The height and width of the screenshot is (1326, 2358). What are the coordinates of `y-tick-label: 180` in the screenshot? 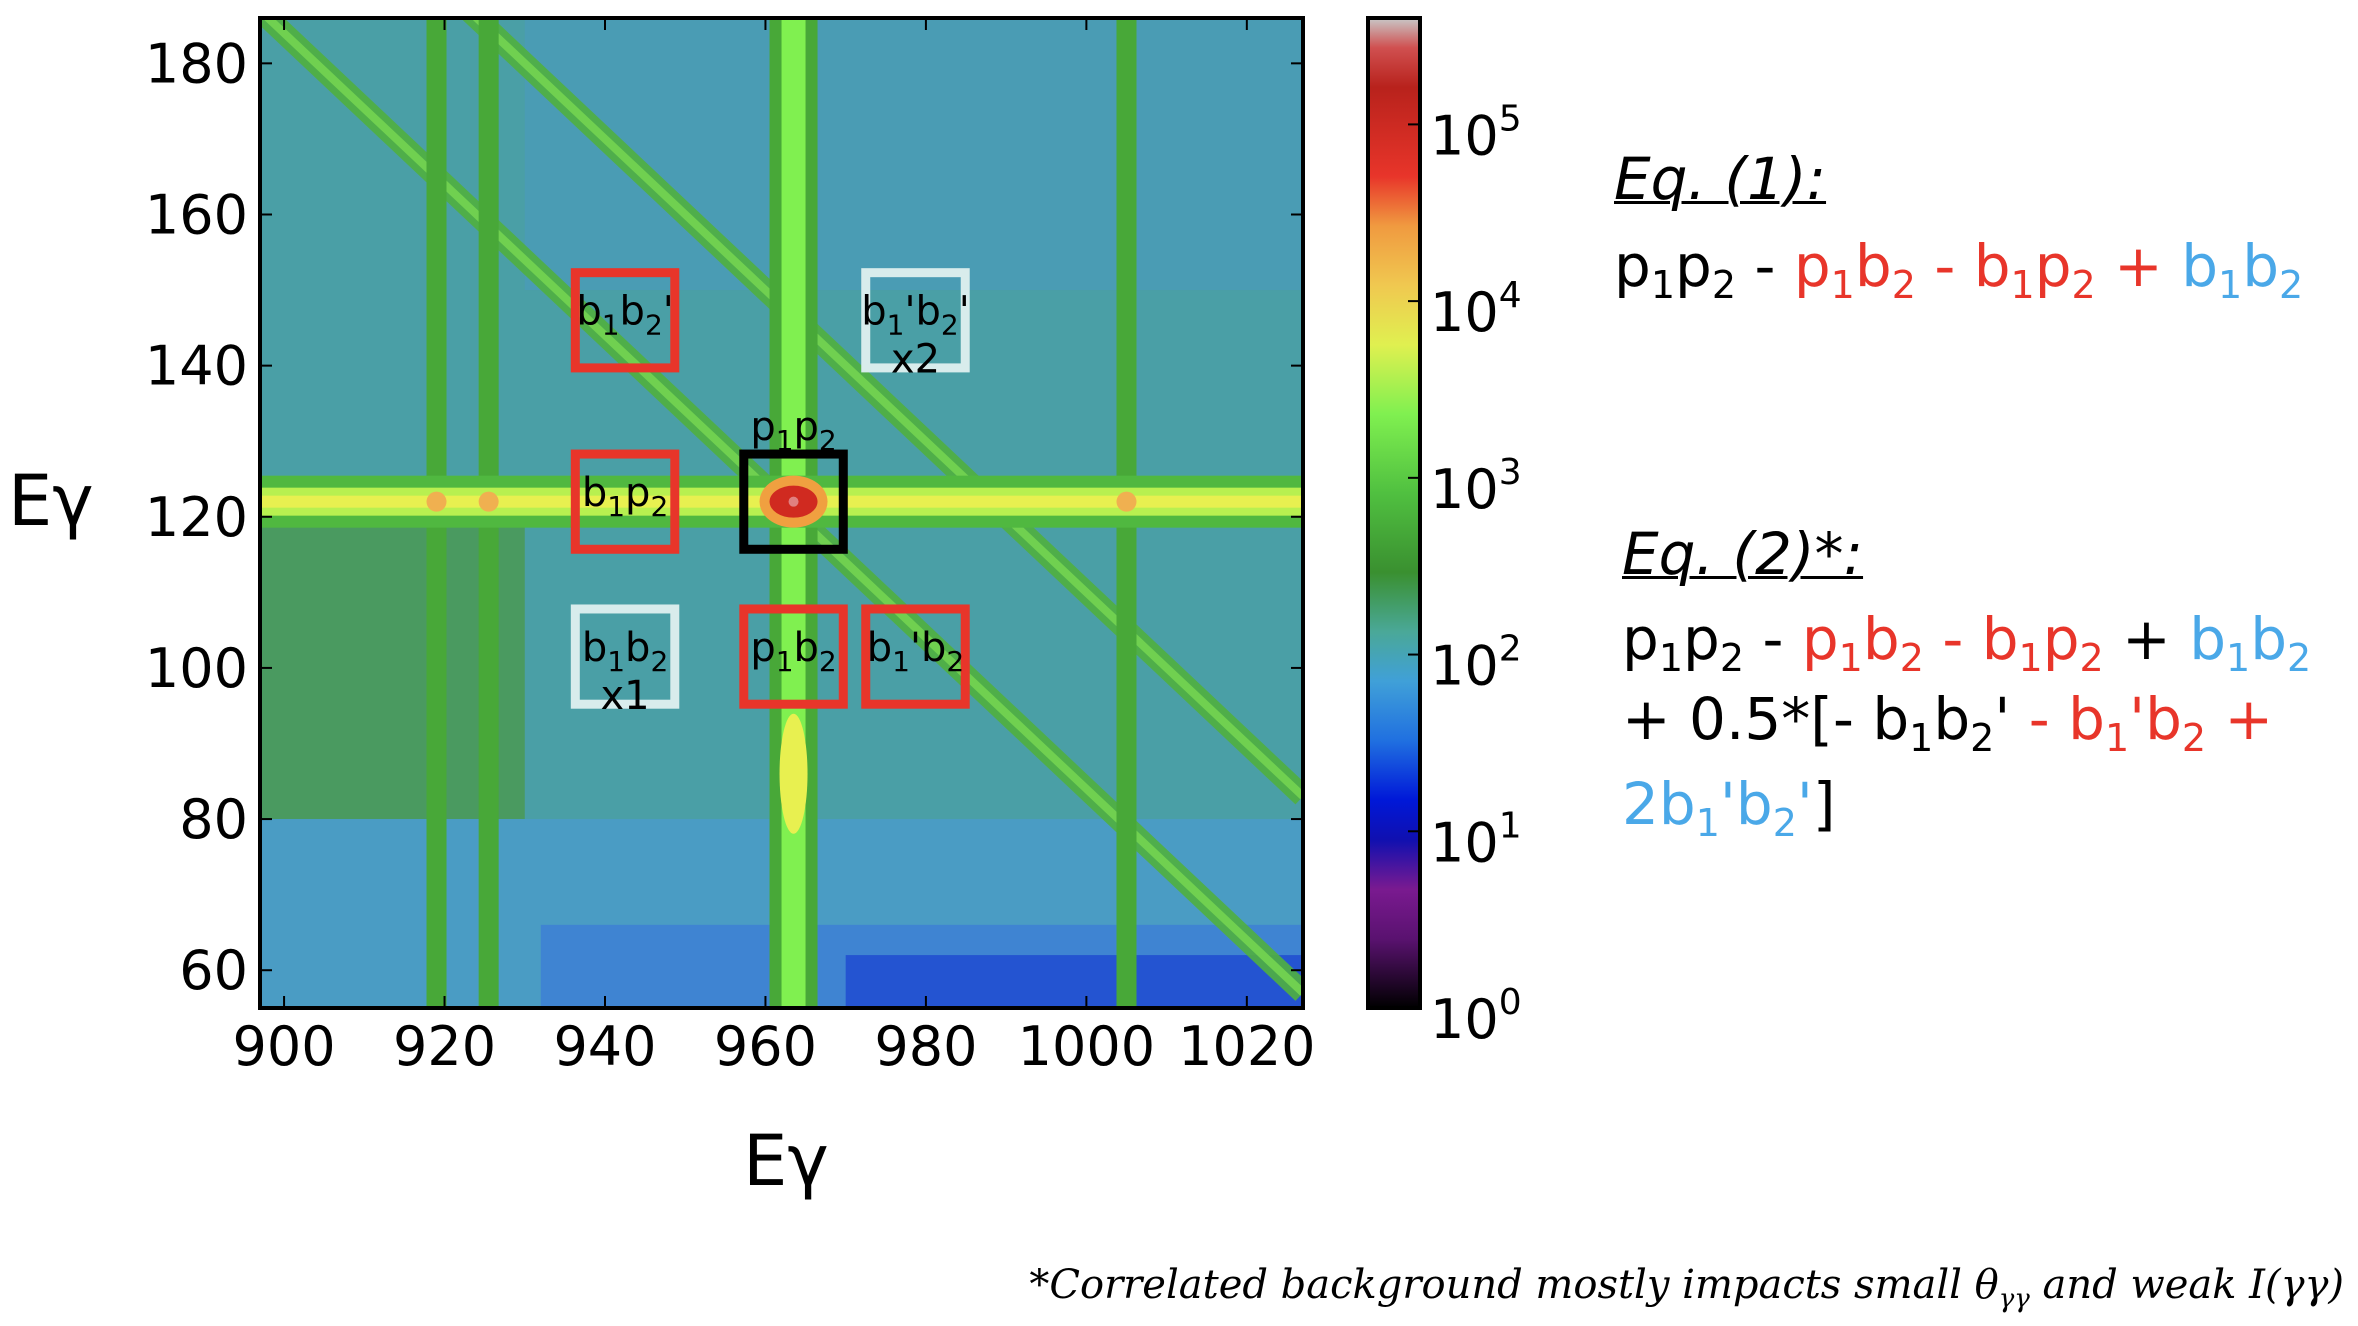 It's located at (196, 63).